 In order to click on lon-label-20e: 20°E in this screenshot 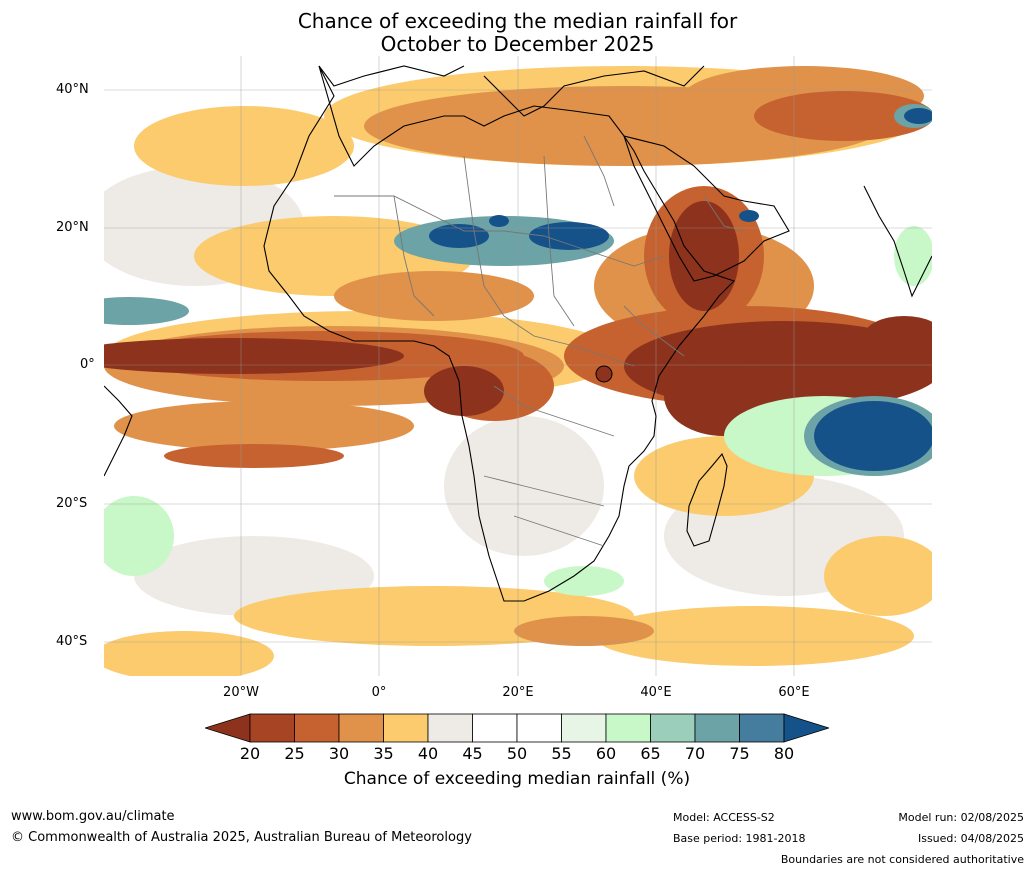, I will do `click(518, 692)`.